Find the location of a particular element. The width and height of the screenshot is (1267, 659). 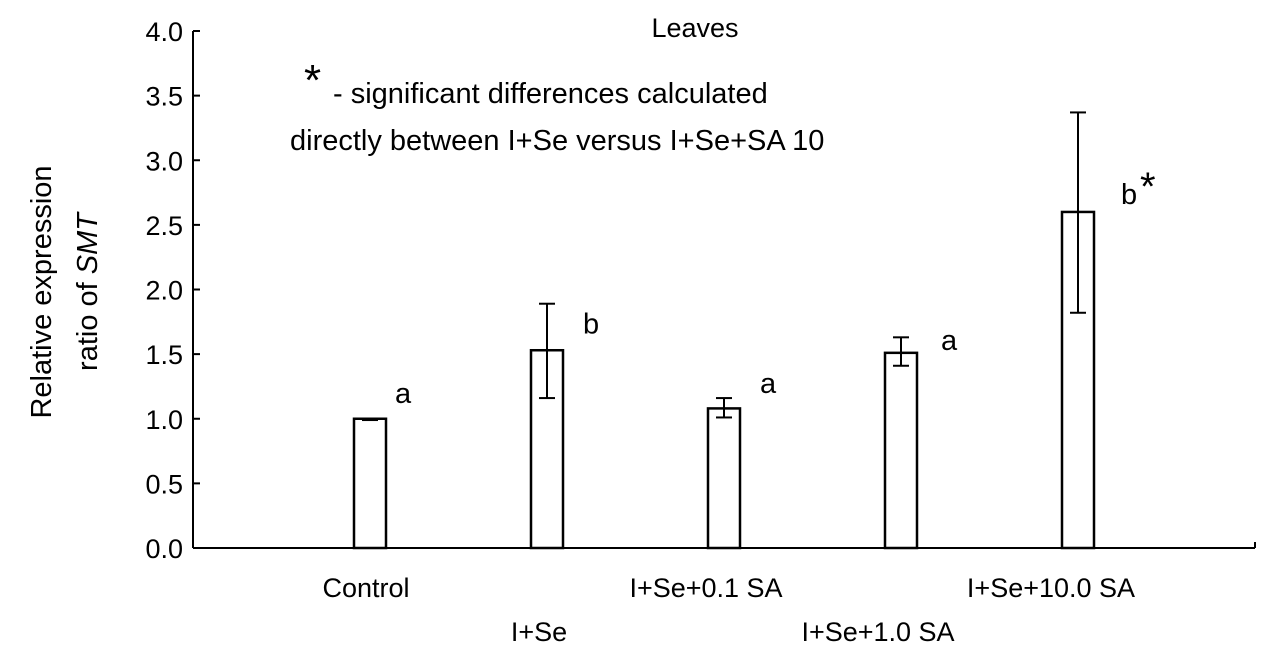

annotation-star: * is located at coordinates (312, 80).